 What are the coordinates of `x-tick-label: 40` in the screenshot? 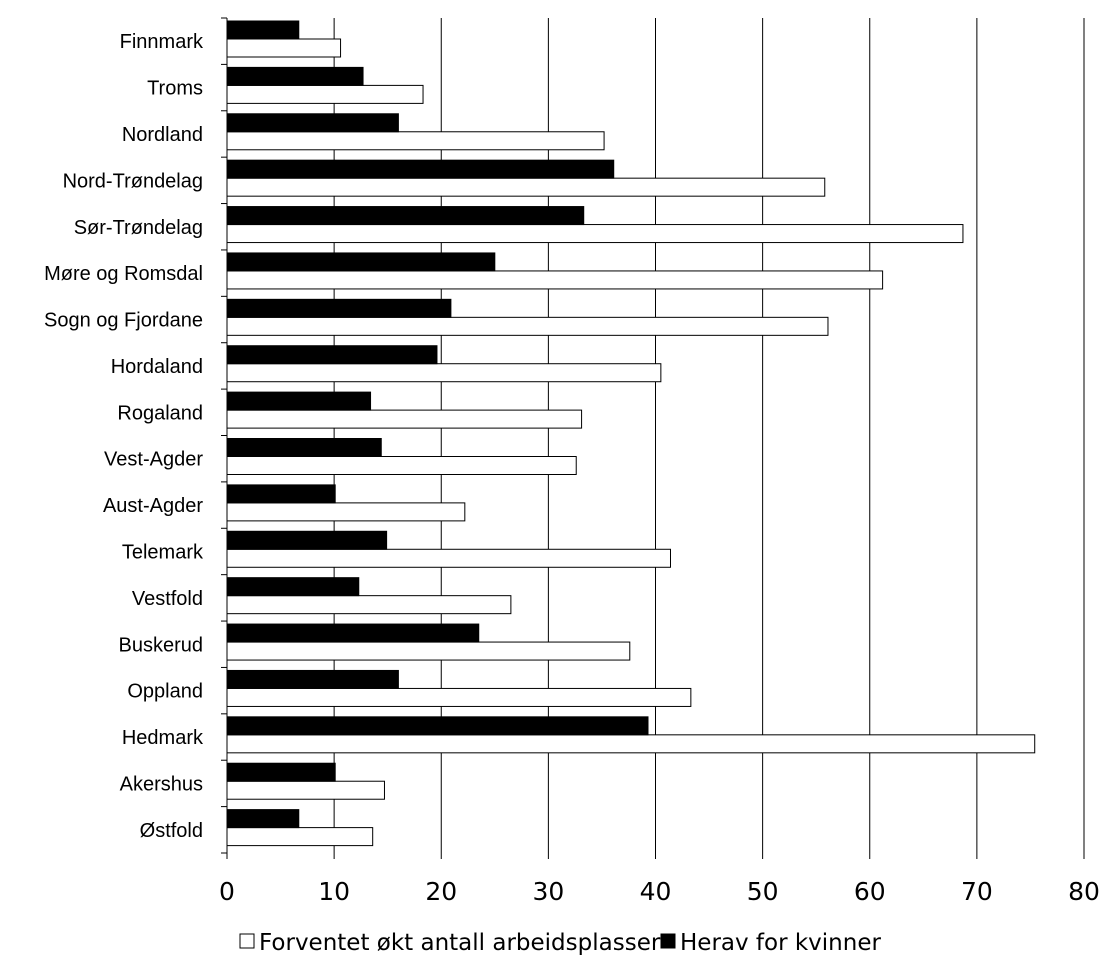 It's located at (656, 891).